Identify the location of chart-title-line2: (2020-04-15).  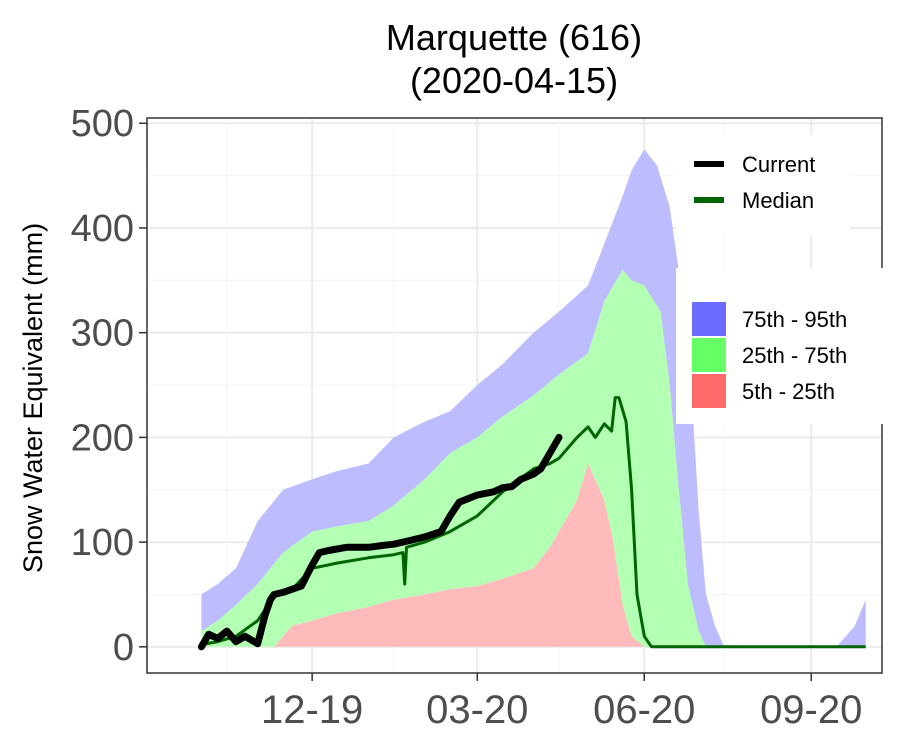
(514, 80).